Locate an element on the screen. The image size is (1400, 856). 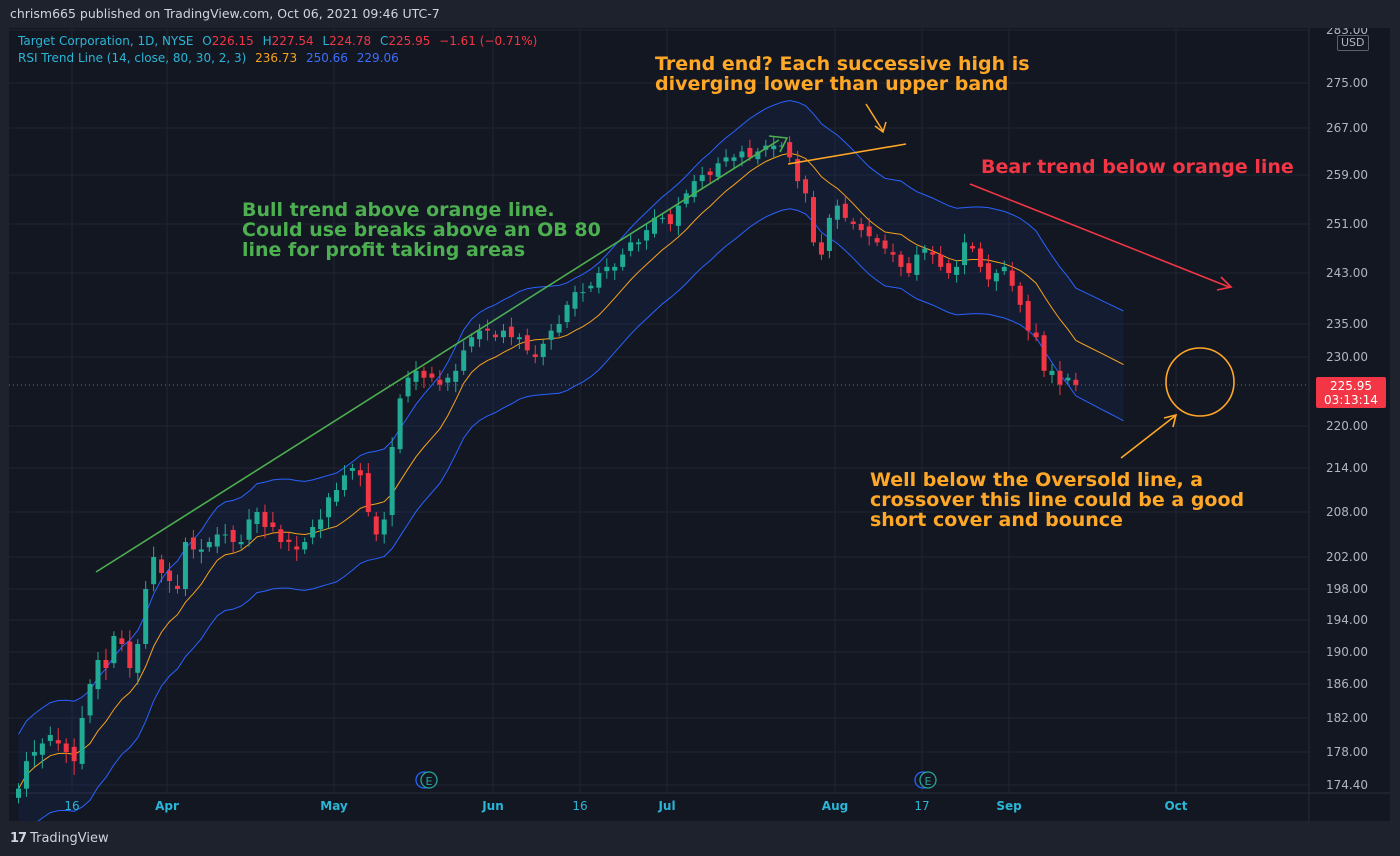
annotation-bear-trend: Bear trend below orange line is located at coordinates (1137, 167).